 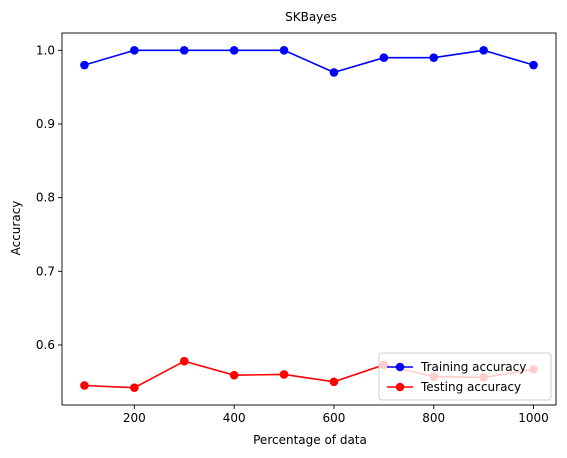 What do you see at coordinates (470, 387) in the screenshot?
I see `legend-label: Testing accuracy` at bounding box center [470, 387].